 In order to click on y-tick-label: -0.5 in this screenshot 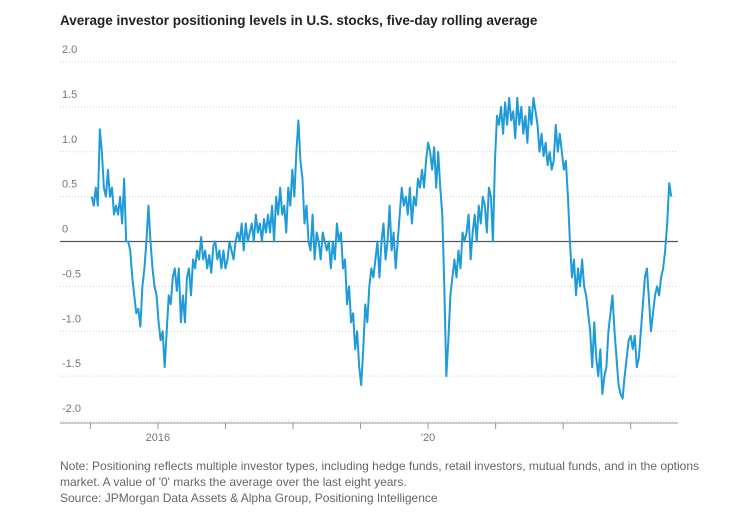, I will do `click(71, 274)`.